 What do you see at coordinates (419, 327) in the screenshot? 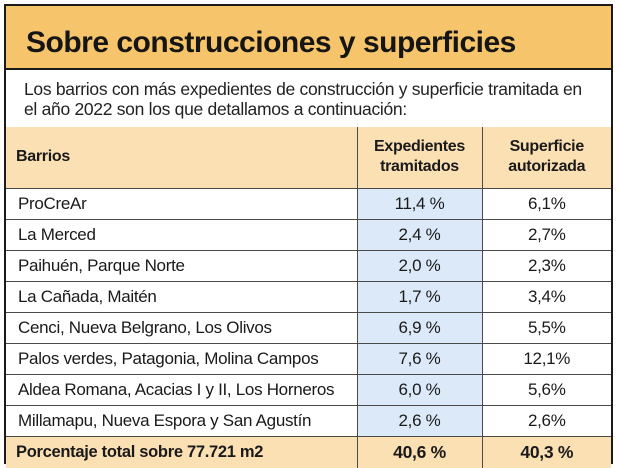
I see `cell-expedientes: 6,9 %` at bounding box center [419, 327].